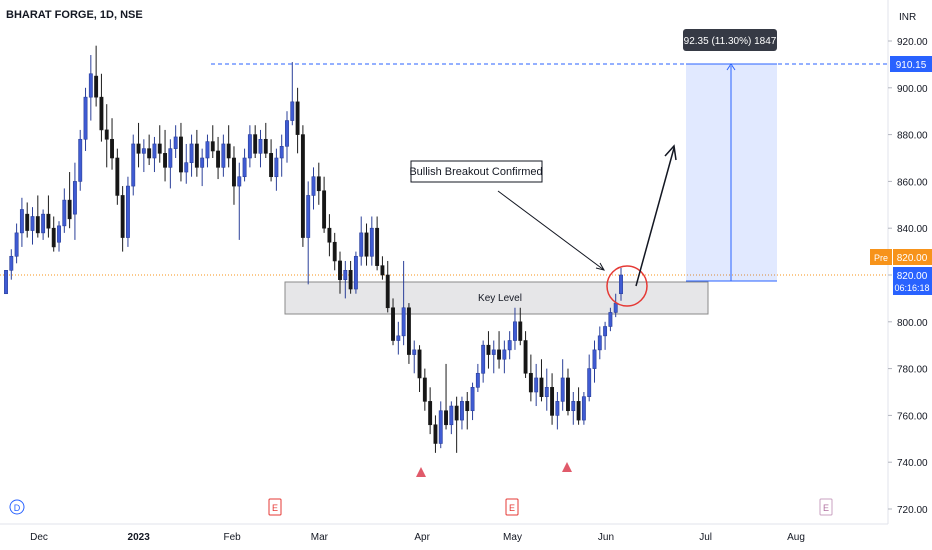 The height and width of the screenshot is (550, 932). I want to click on earnings-marker-1: E, so click(275, 507).